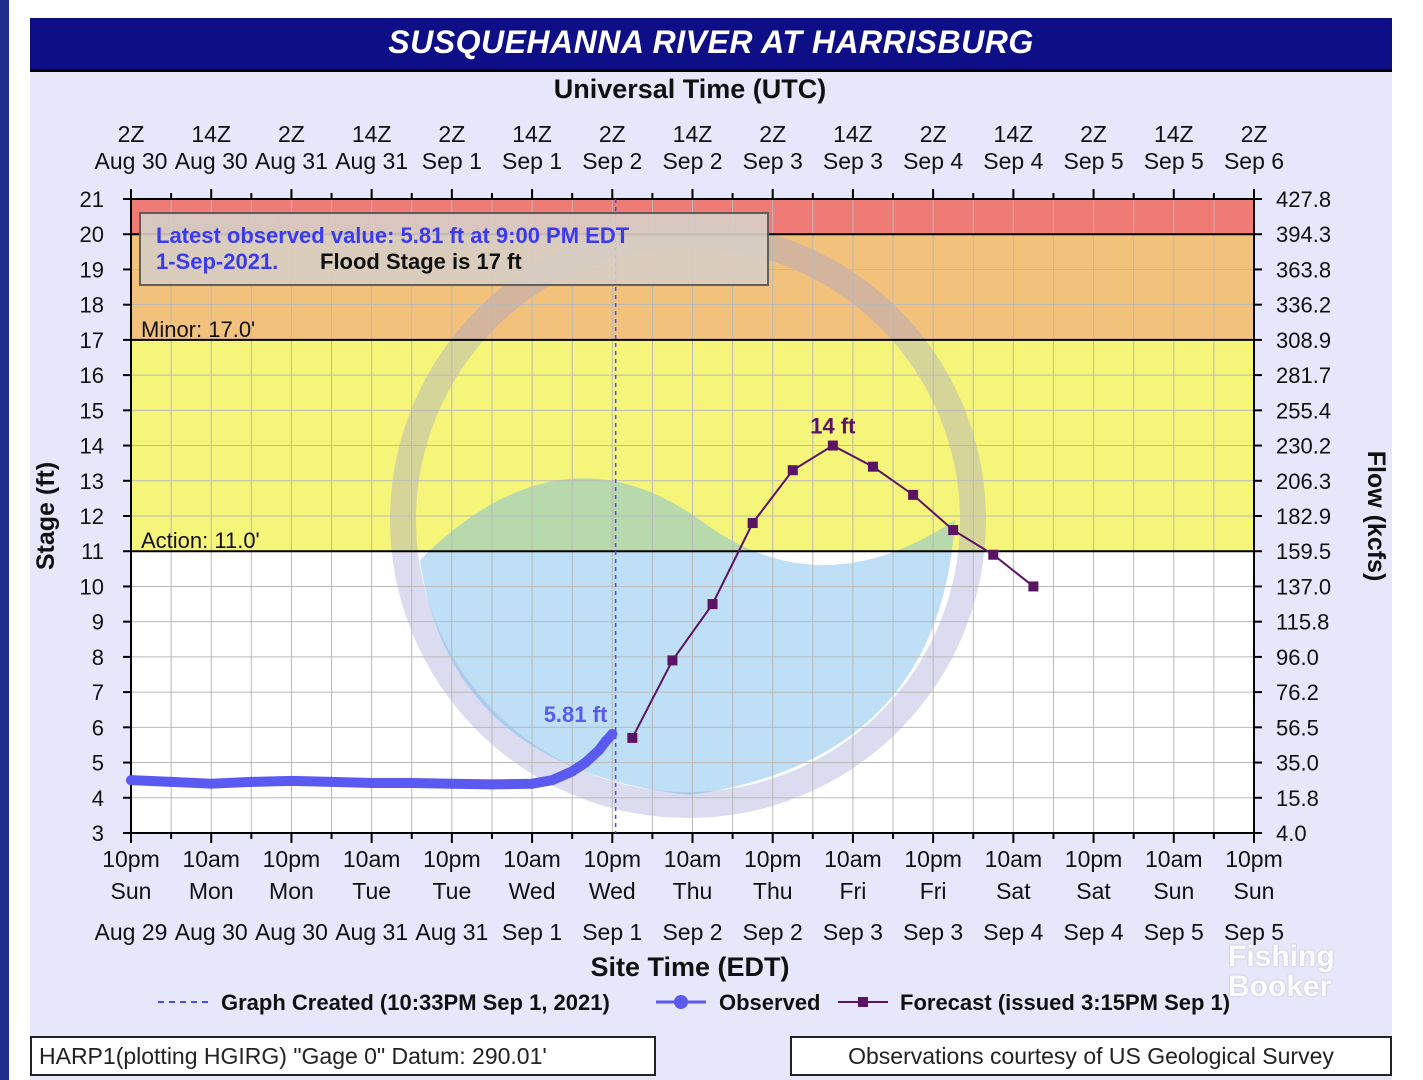 This screenshot has width=1423, height=1080. What do you see at coordinates (92, 586) in the screenshot?
I see `y-tick-label: 10` at bounding box center [92, 586].